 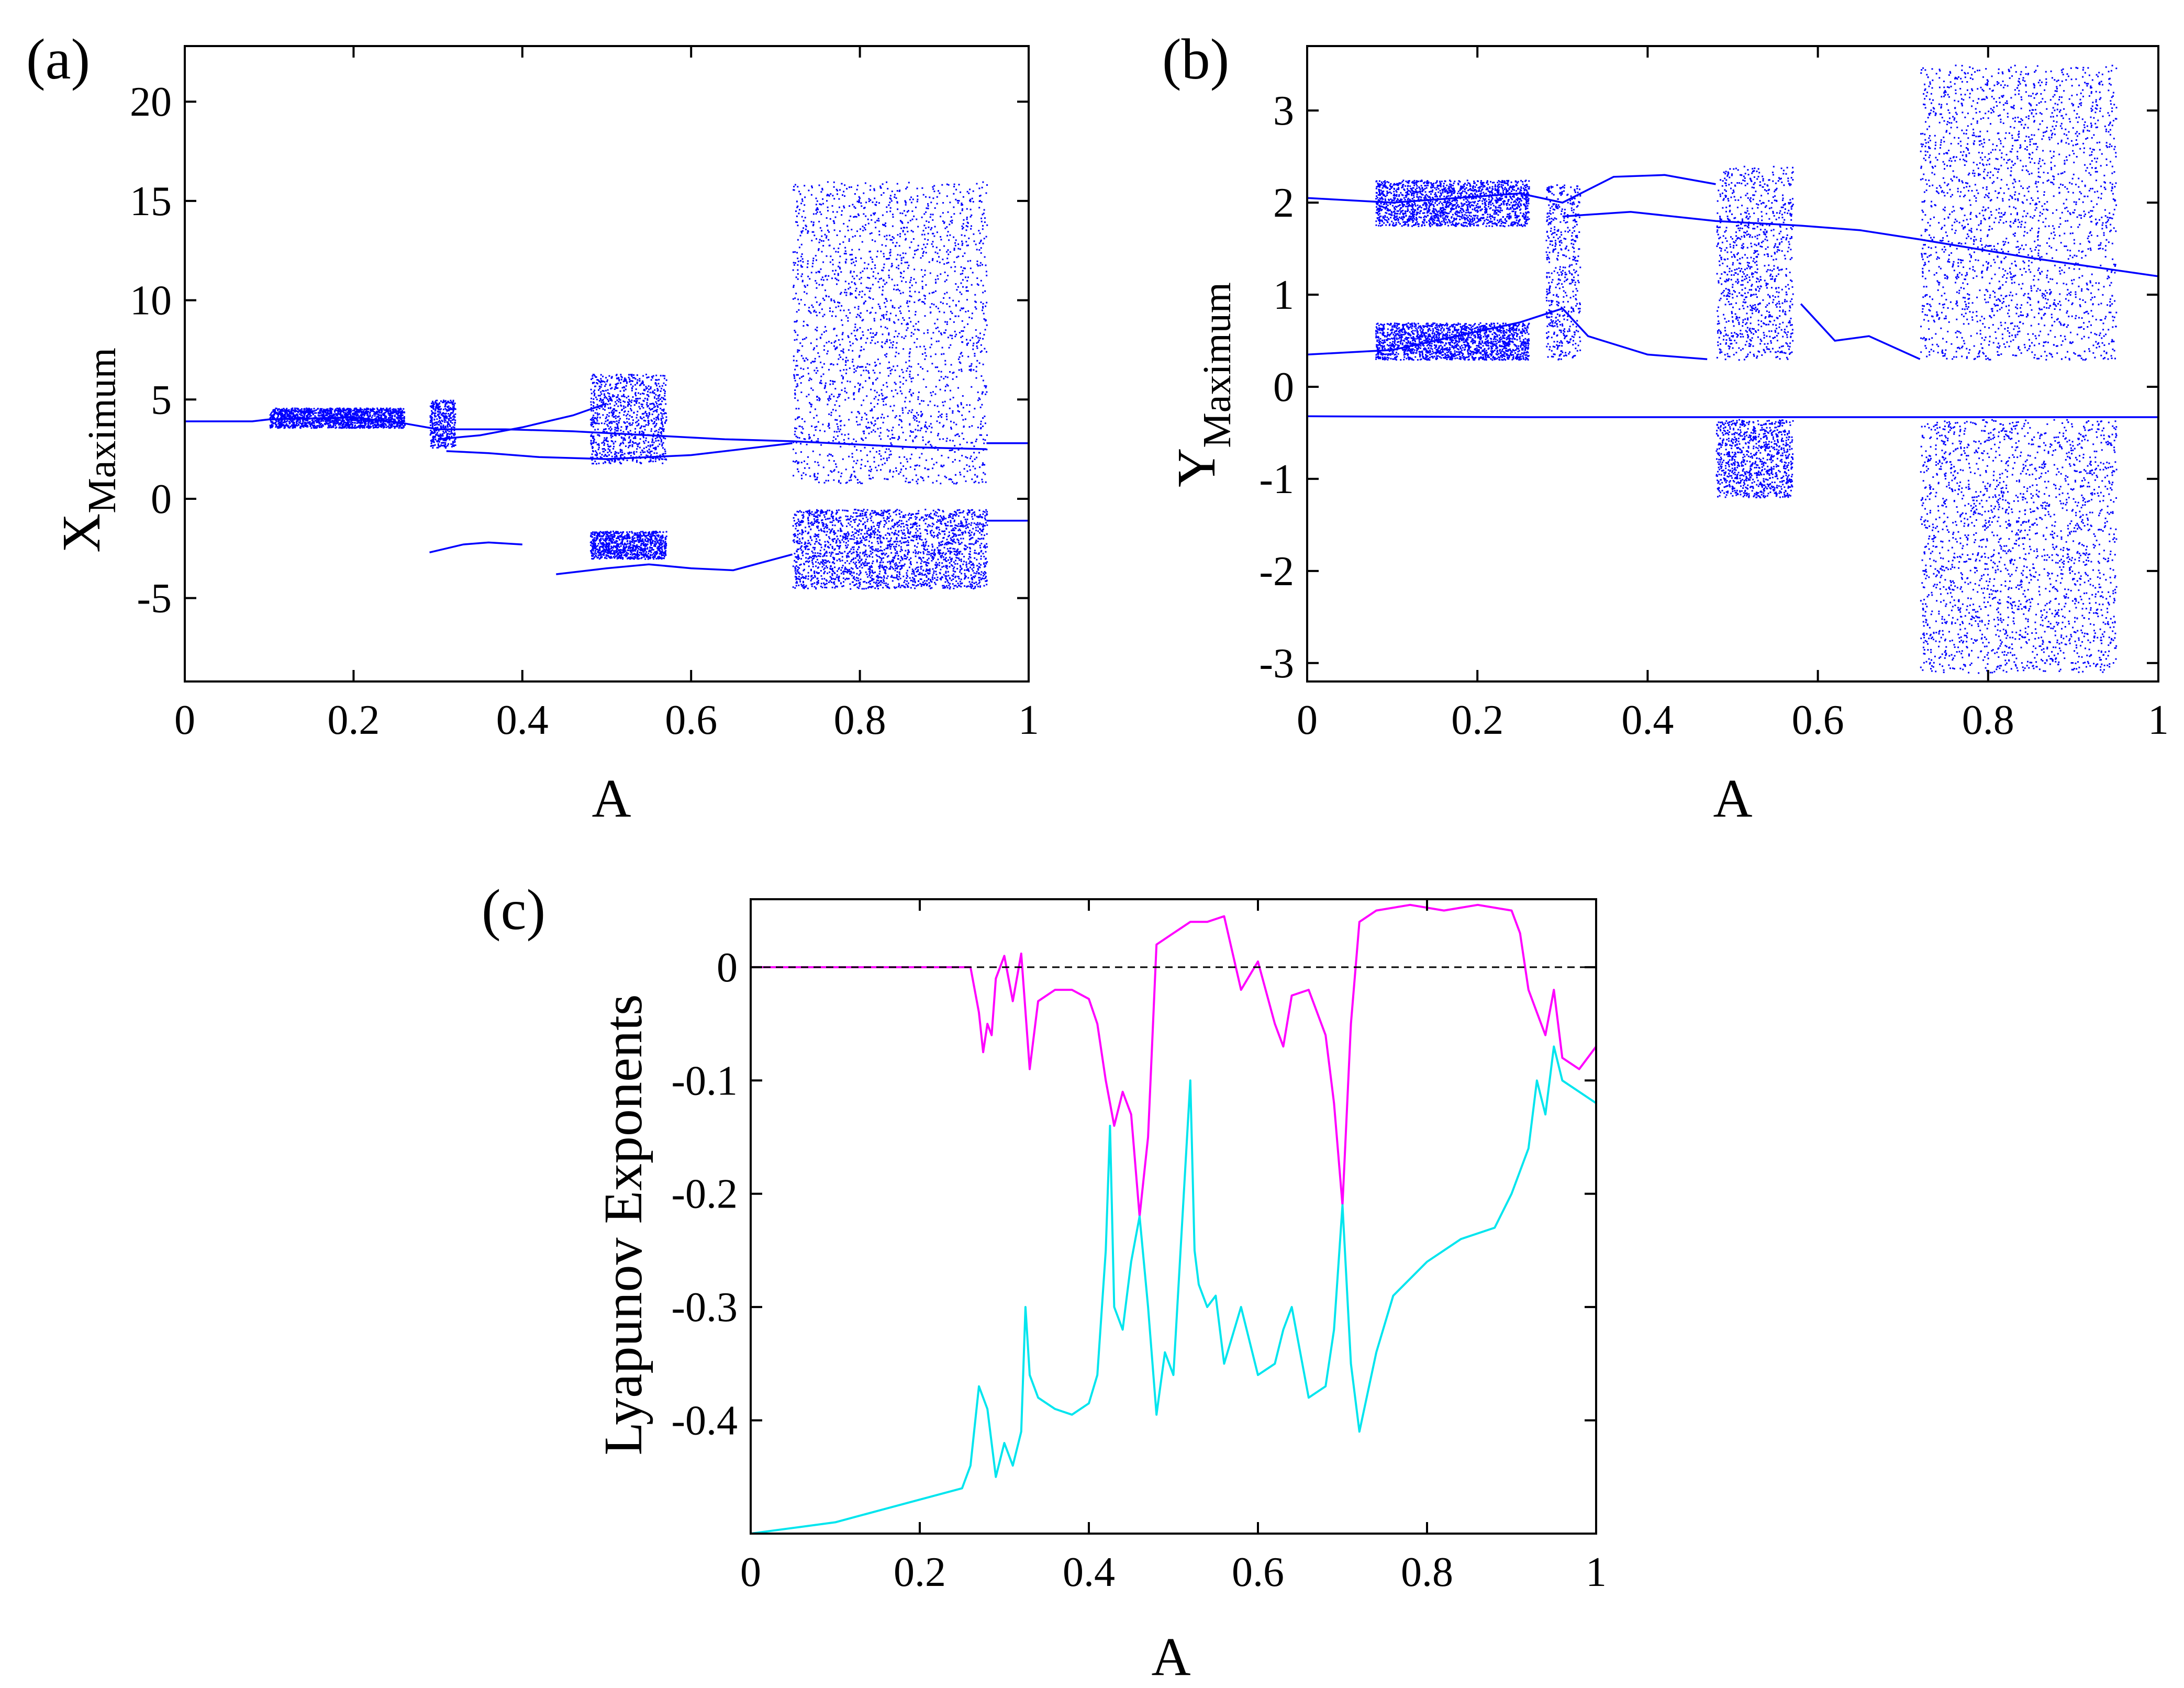 What do you see at coordinates (1283, 295) in the screenshot?
I see `y-tick-label: 1` at bounding box center [1283, 295].